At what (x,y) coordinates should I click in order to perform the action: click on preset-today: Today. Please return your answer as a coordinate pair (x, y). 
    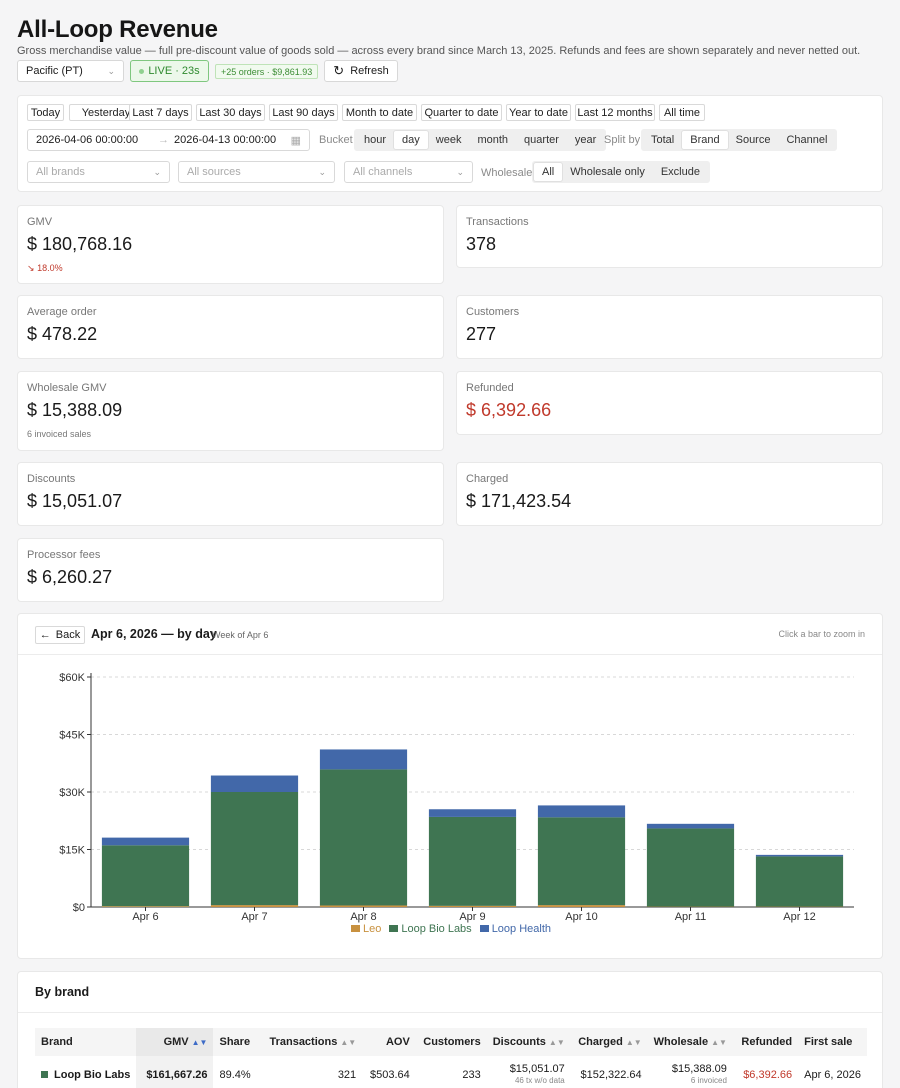
    Looking at the image, I should click on (45, 112).